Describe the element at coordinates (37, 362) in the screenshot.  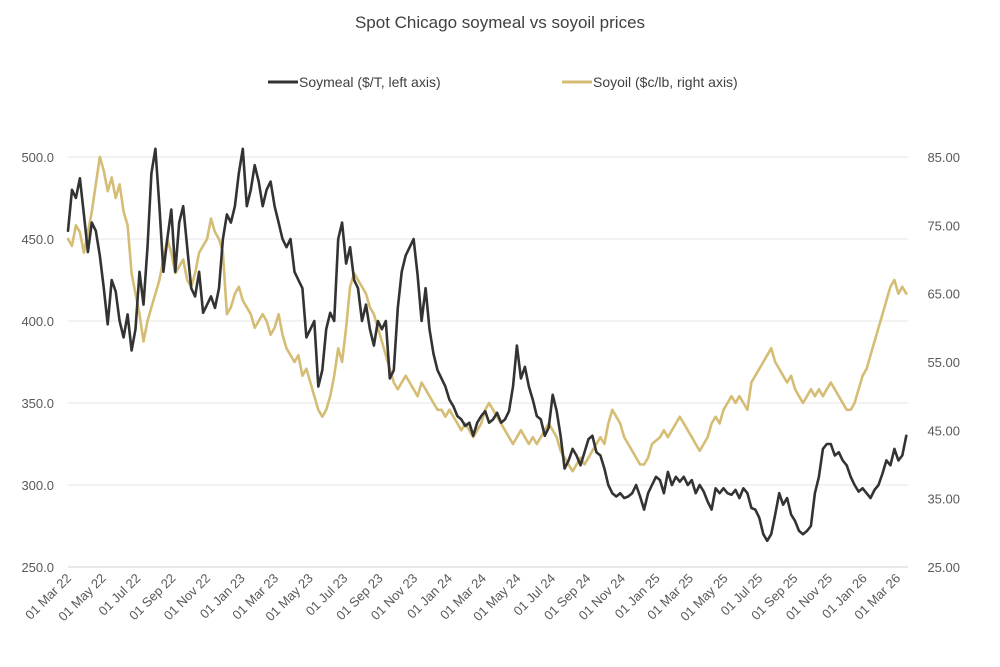
I see `left-axis-ticks: 250.0 300.0 350.0 400.0 450.0 500.0` at that location.